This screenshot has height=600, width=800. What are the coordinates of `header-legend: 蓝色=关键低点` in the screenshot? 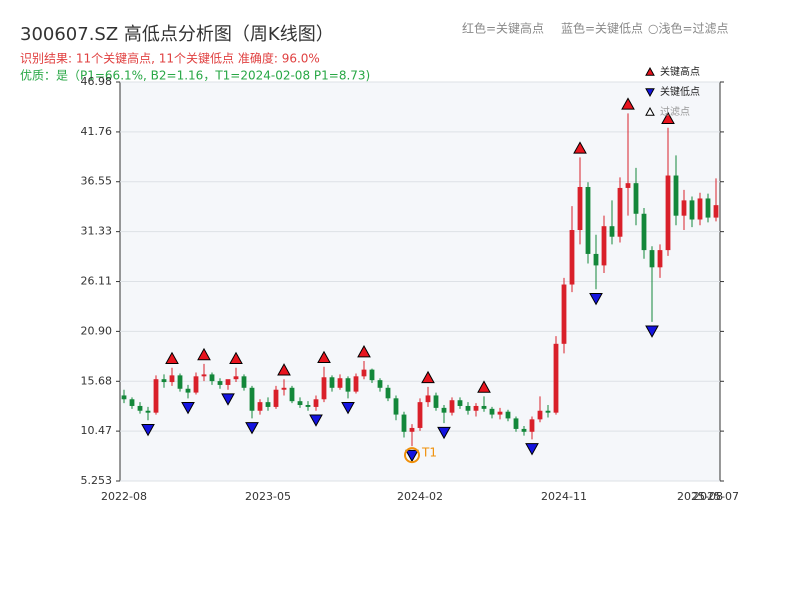 It's located at (602, 29).